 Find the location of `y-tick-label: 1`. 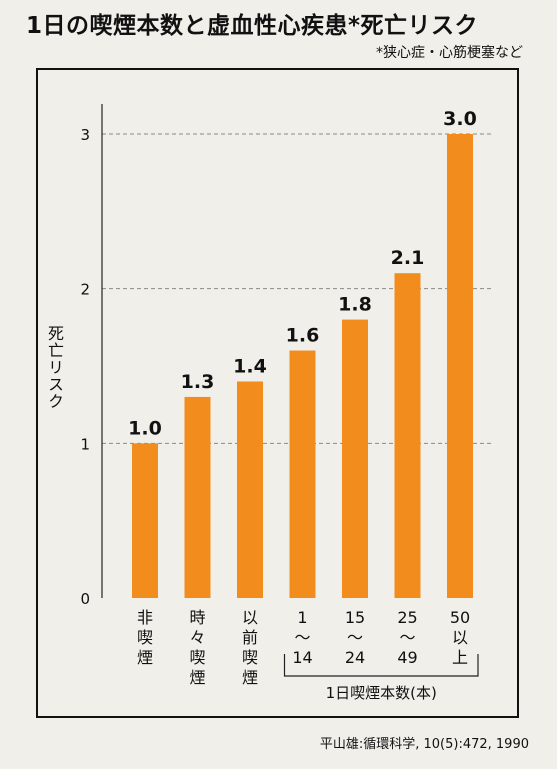

y-tick-label: 1 is located at coordinates (85, 444).